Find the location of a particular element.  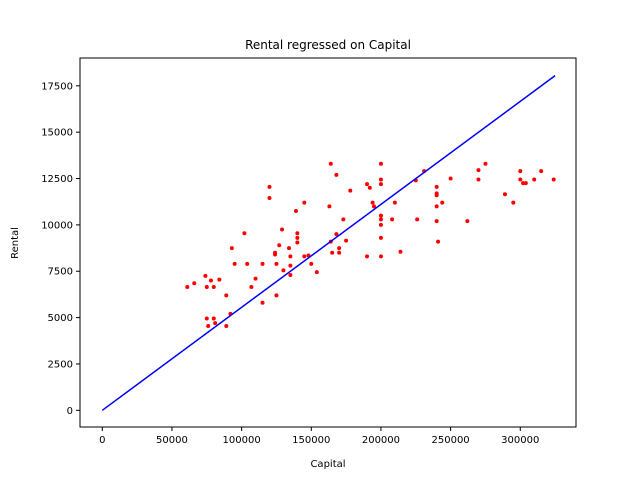

y-tick-label: 15000 is located at coordinates (57, 133).